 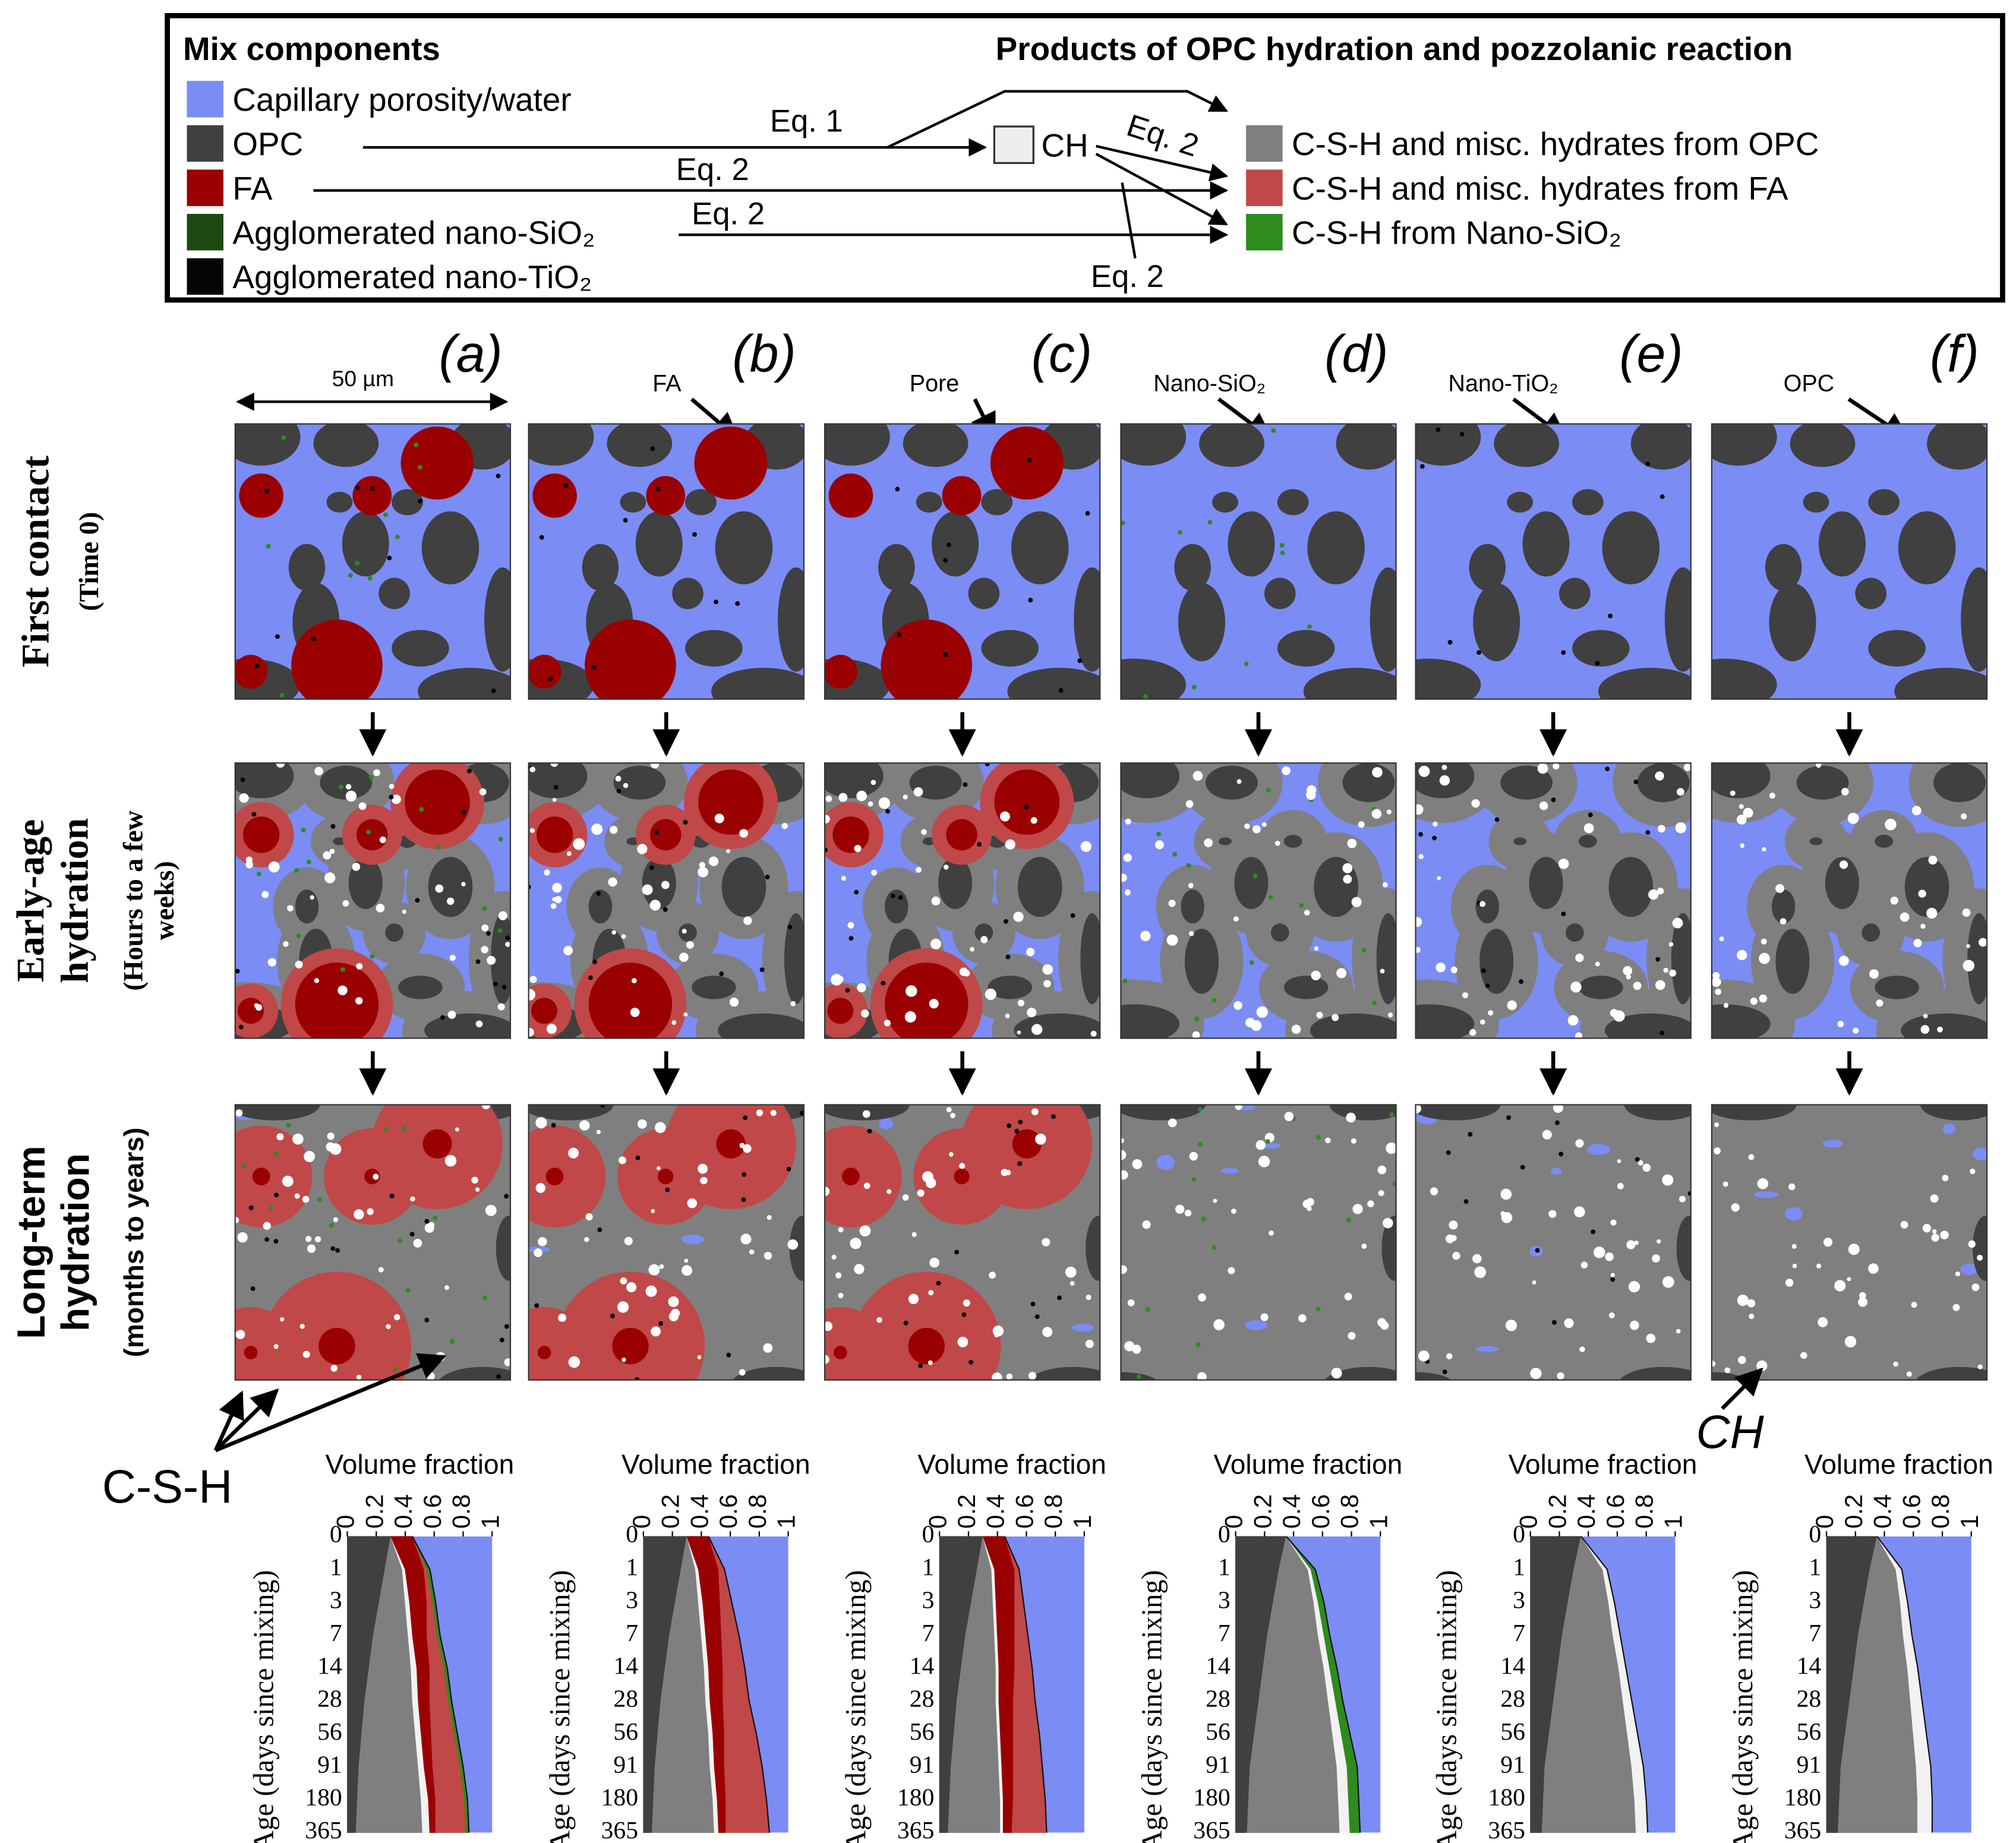 What do you see at coordinates (1064, 145) in the screenshot?
I see `ch-label: CH` at bounding box center [1064, 145].